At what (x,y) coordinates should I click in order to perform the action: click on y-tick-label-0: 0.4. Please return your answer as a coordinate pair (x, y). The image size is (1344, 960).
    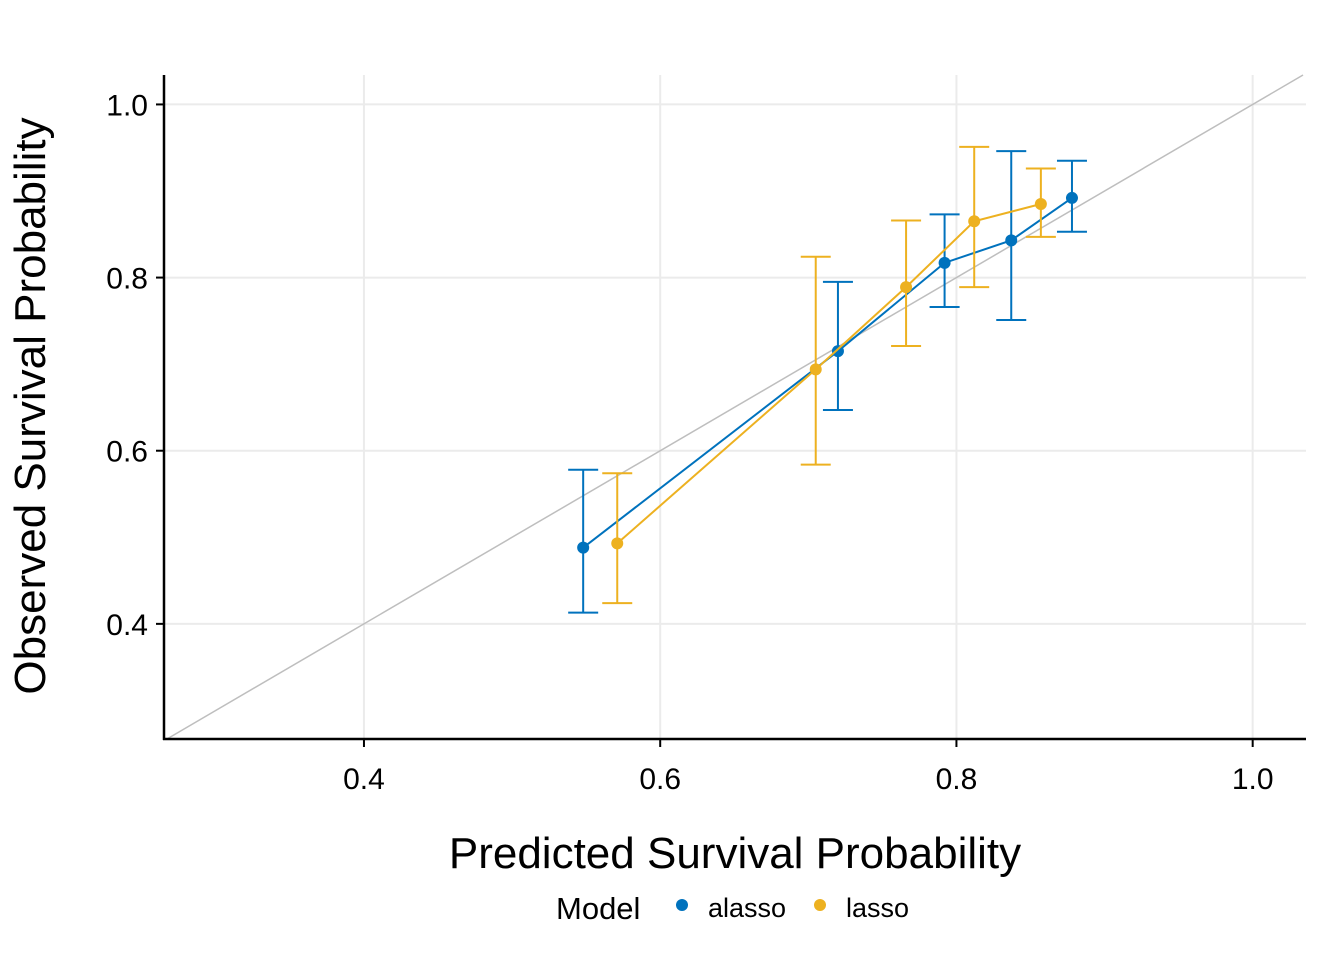
    Looking at the image, I should click on (127, 625).